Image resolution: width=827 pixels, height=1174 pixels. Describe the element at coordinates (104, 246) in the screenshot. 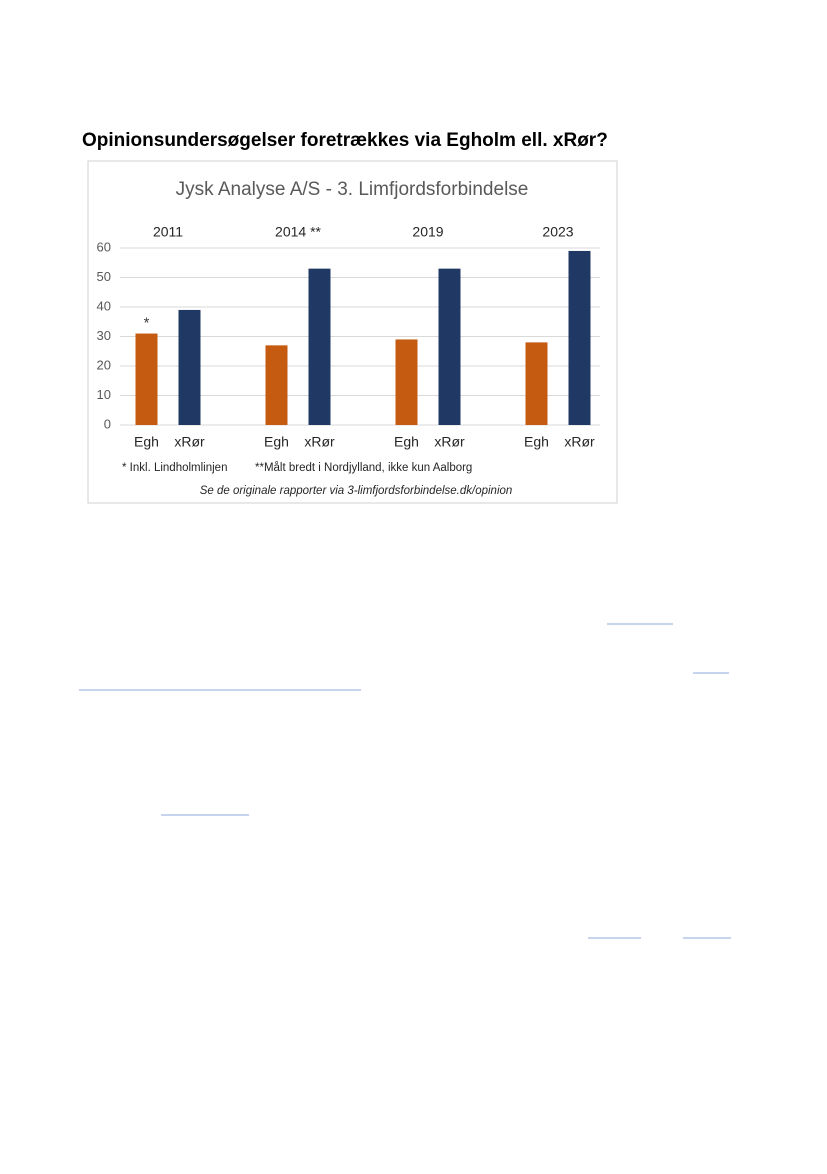

I see `y-tick-label: 60` at that location.